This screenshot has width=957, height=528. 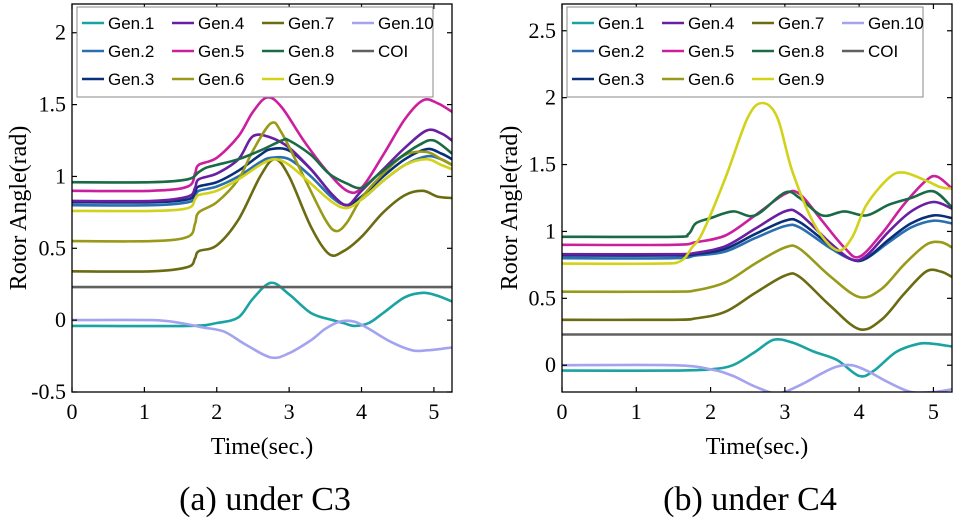 I want to click on series-line-gen4, so click(x=757, y=231).